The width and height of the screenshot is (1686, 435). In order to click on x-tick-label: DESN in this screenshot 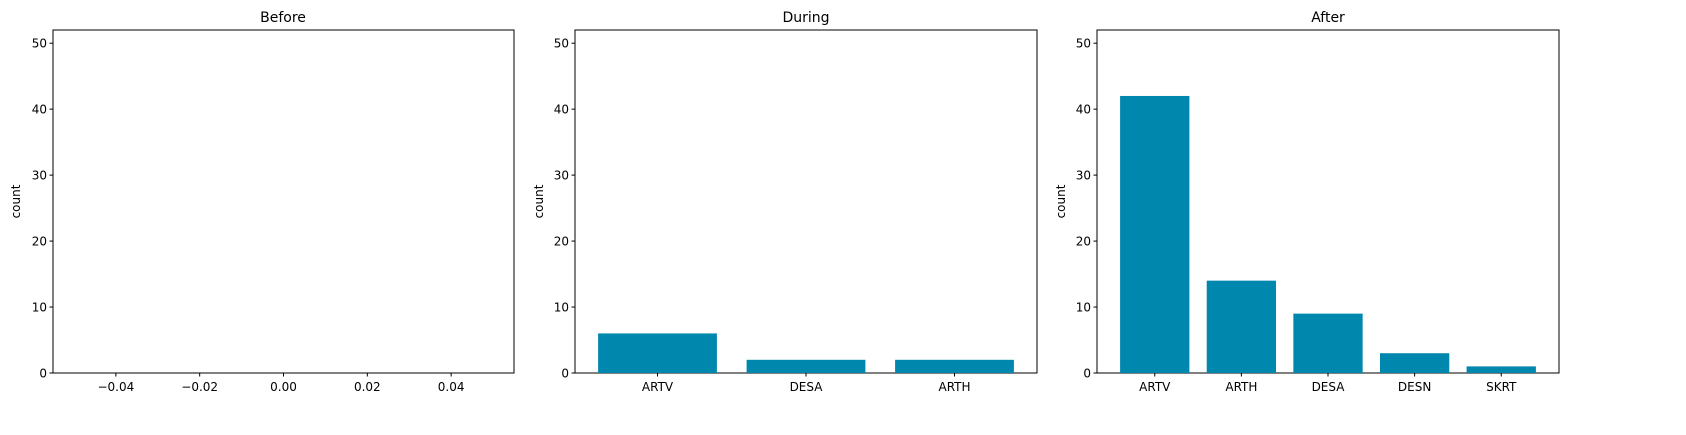, I will do `click(1414, 387)`.